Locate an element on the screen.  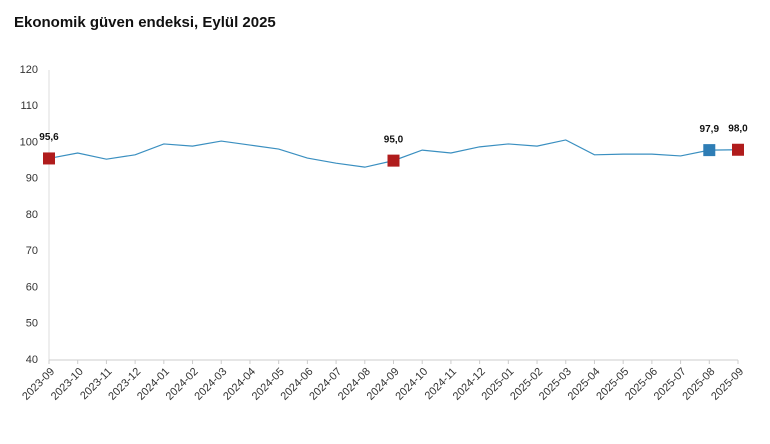
x-tick-label: 2025-09 is located at coordinates (727, 384).